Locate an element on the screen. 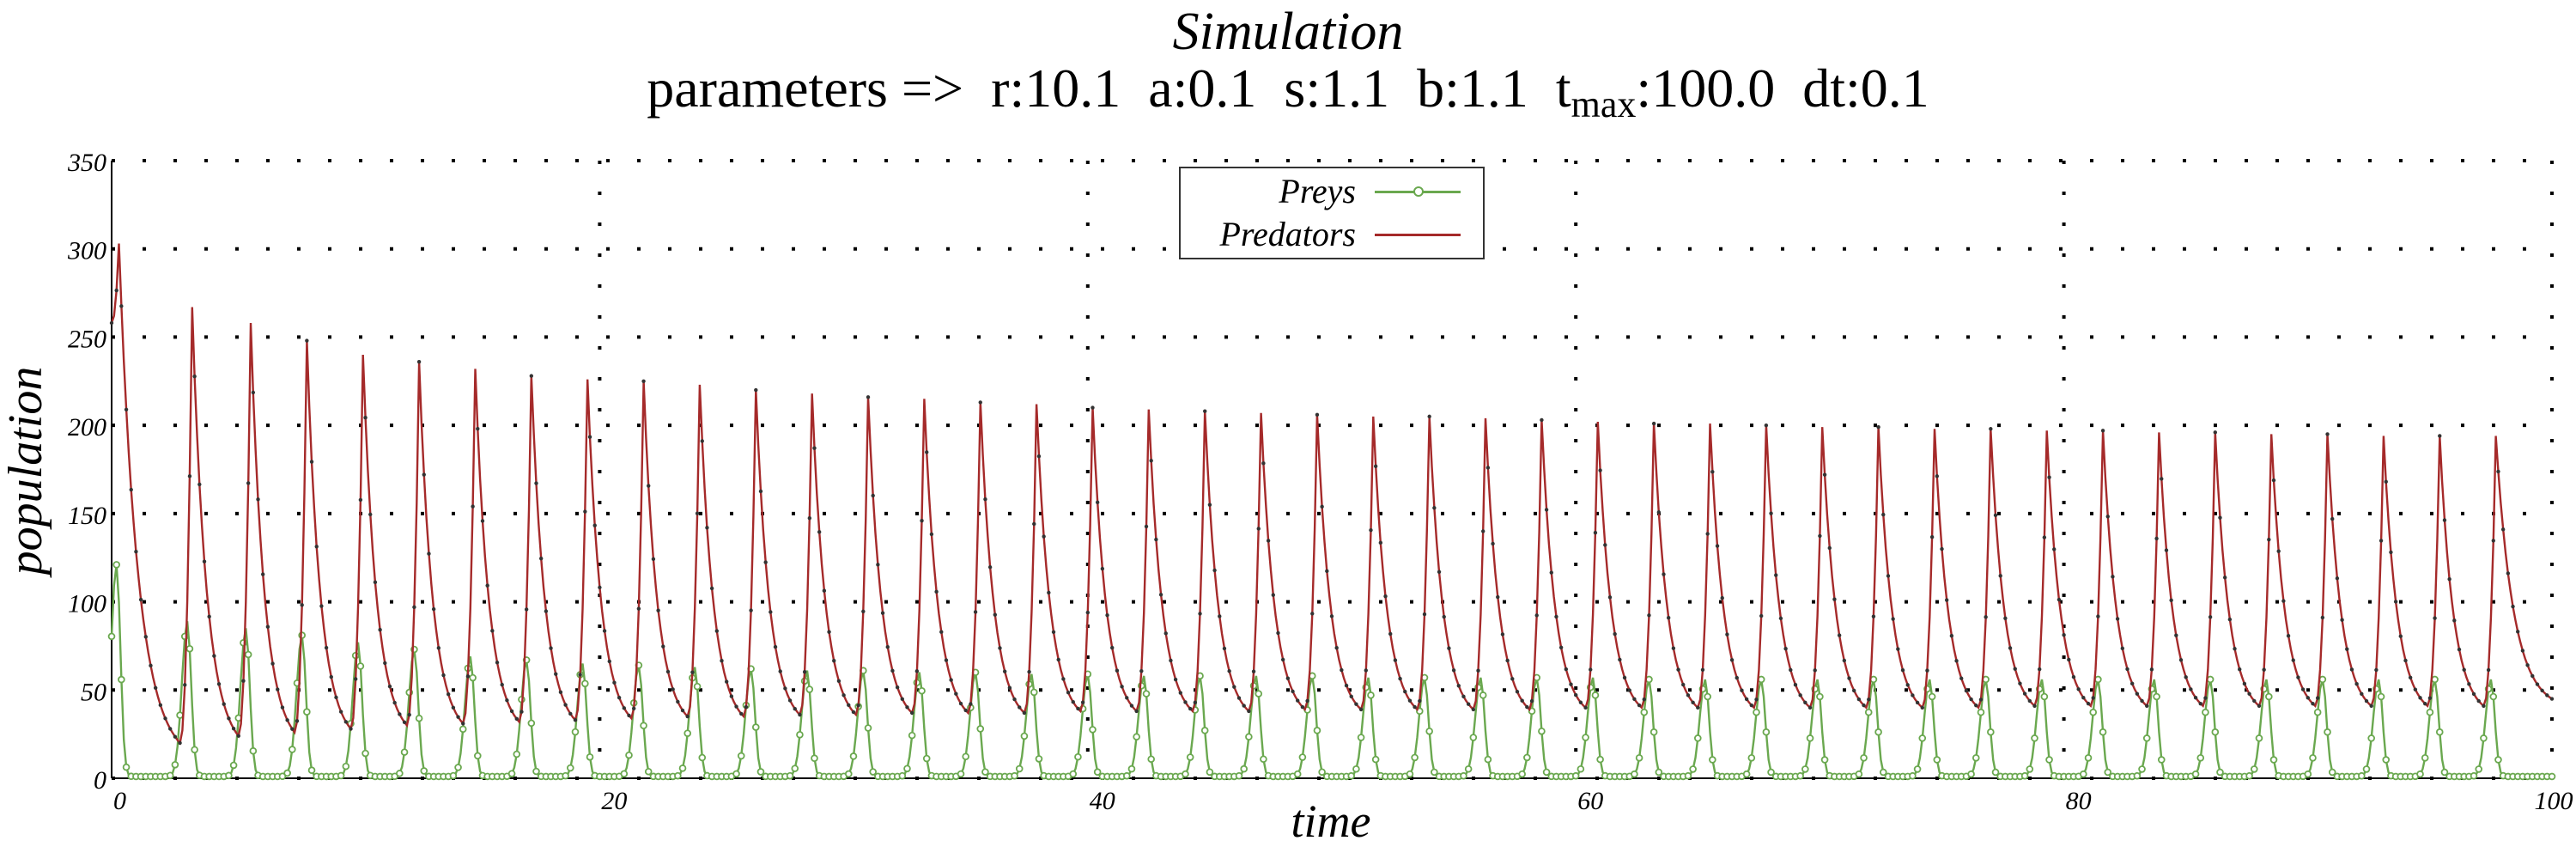  y-tick-label: 100 is located at coordinates (87, 604).